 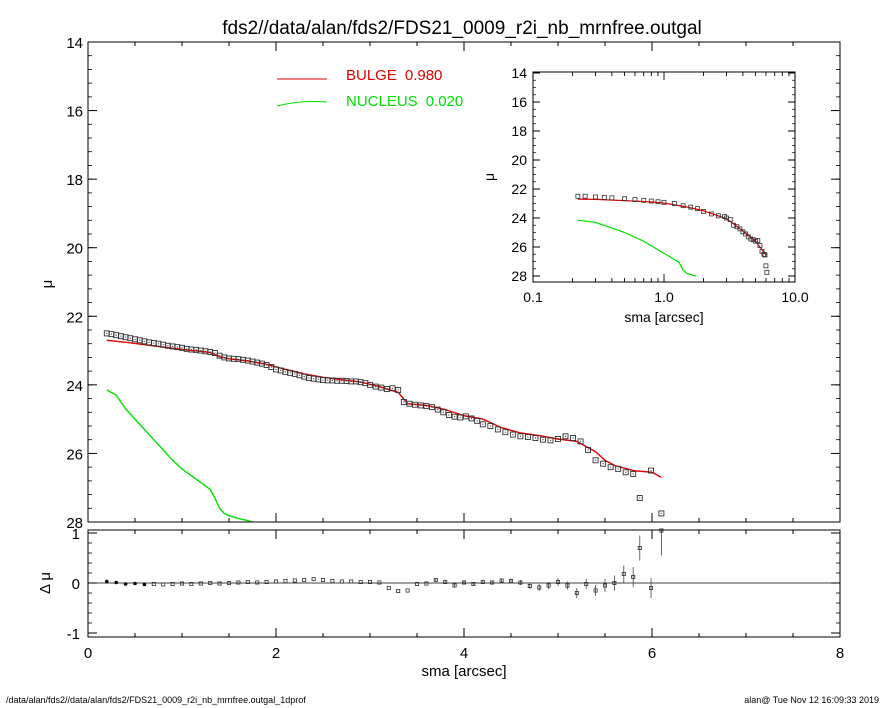 I want to click on legend-nucleus-name: NUCLEUS, so click(x=382, y=101).